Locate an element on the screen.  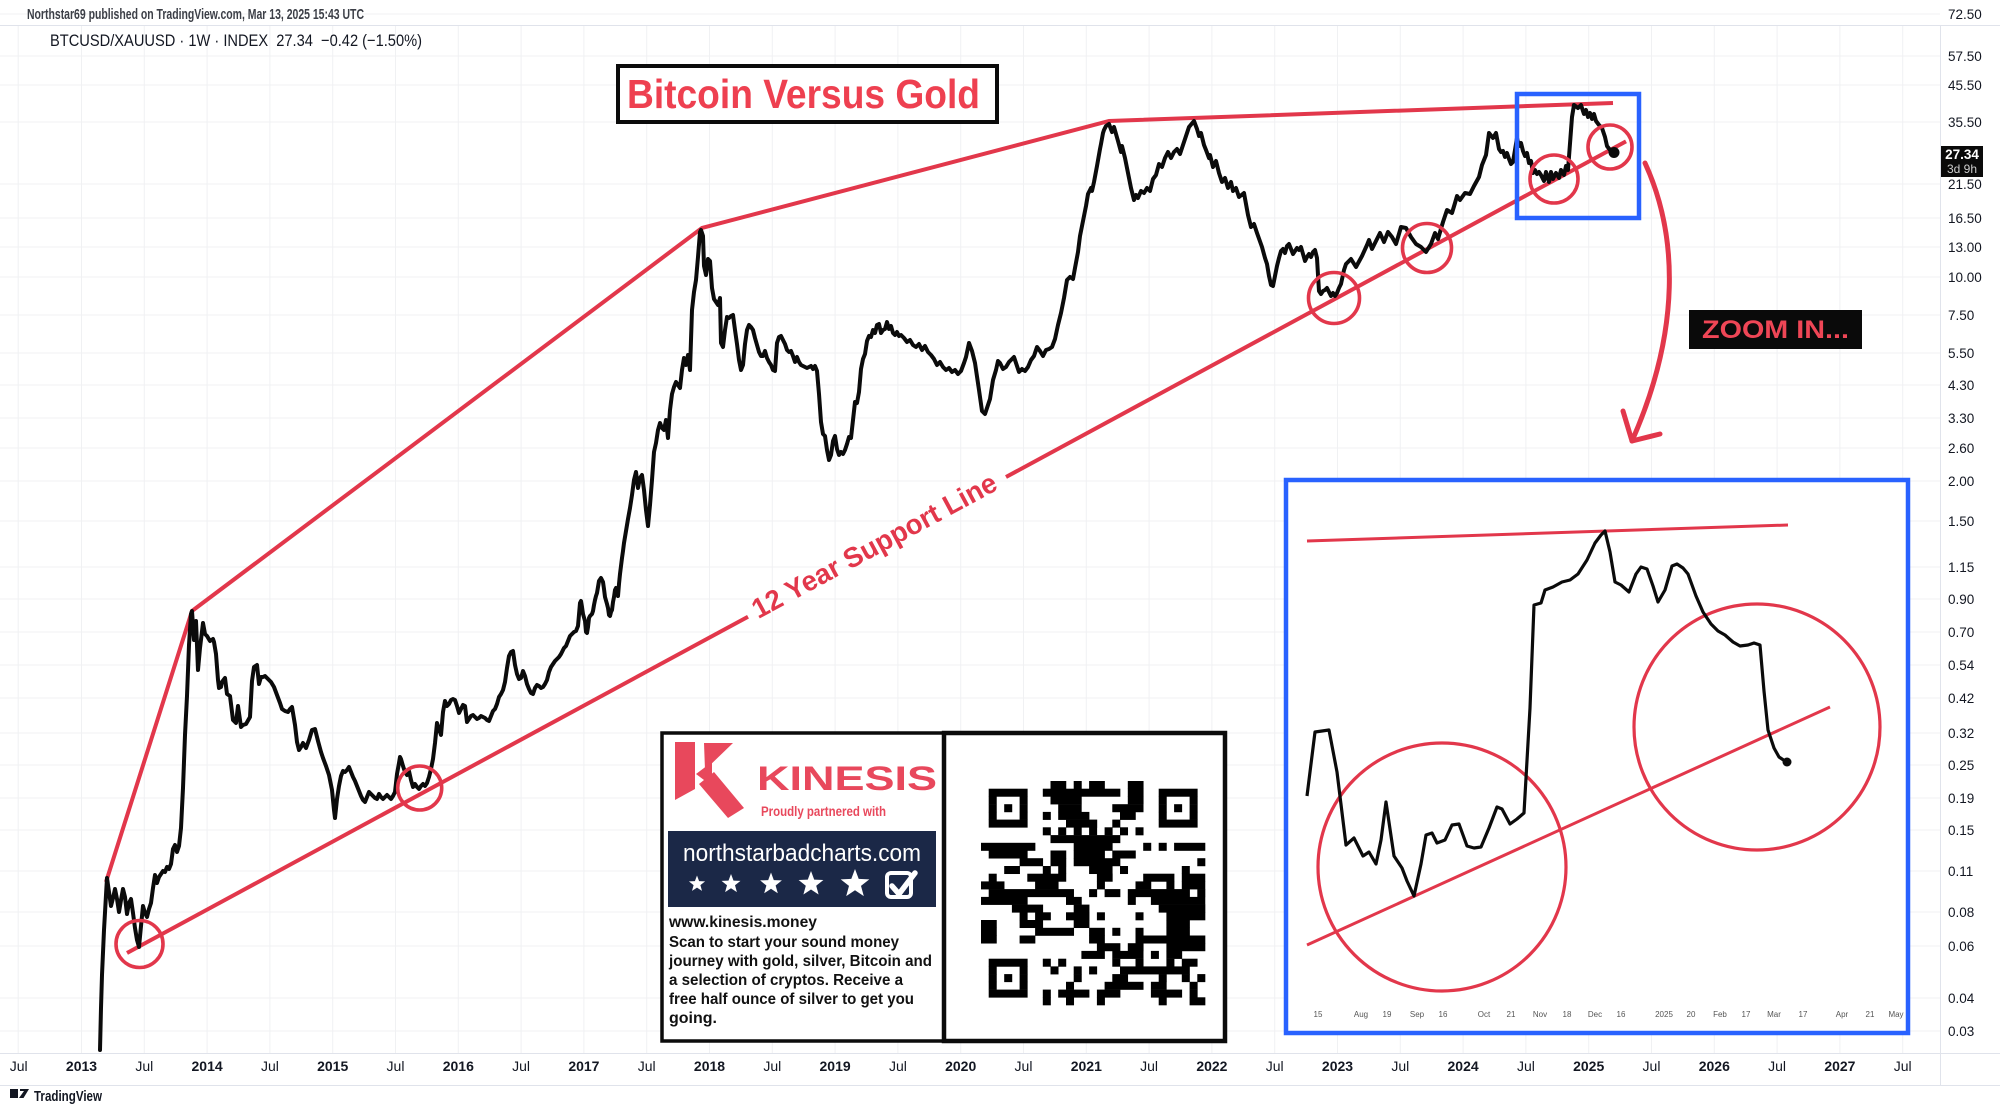
svg-text: May is located at coordinates (1895, 1014).